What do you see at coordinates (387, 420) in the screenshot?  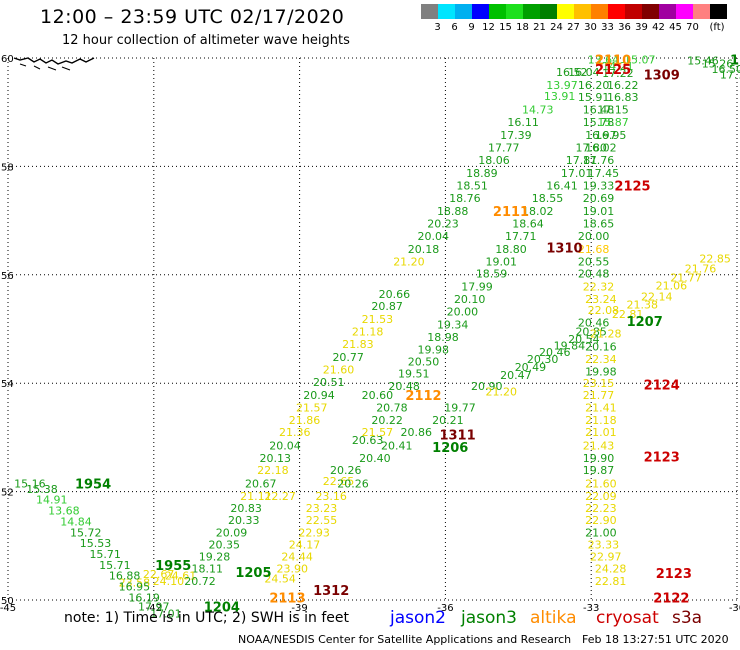 I see `wave-height-value: 20.22` at bounding box center [387, 420].